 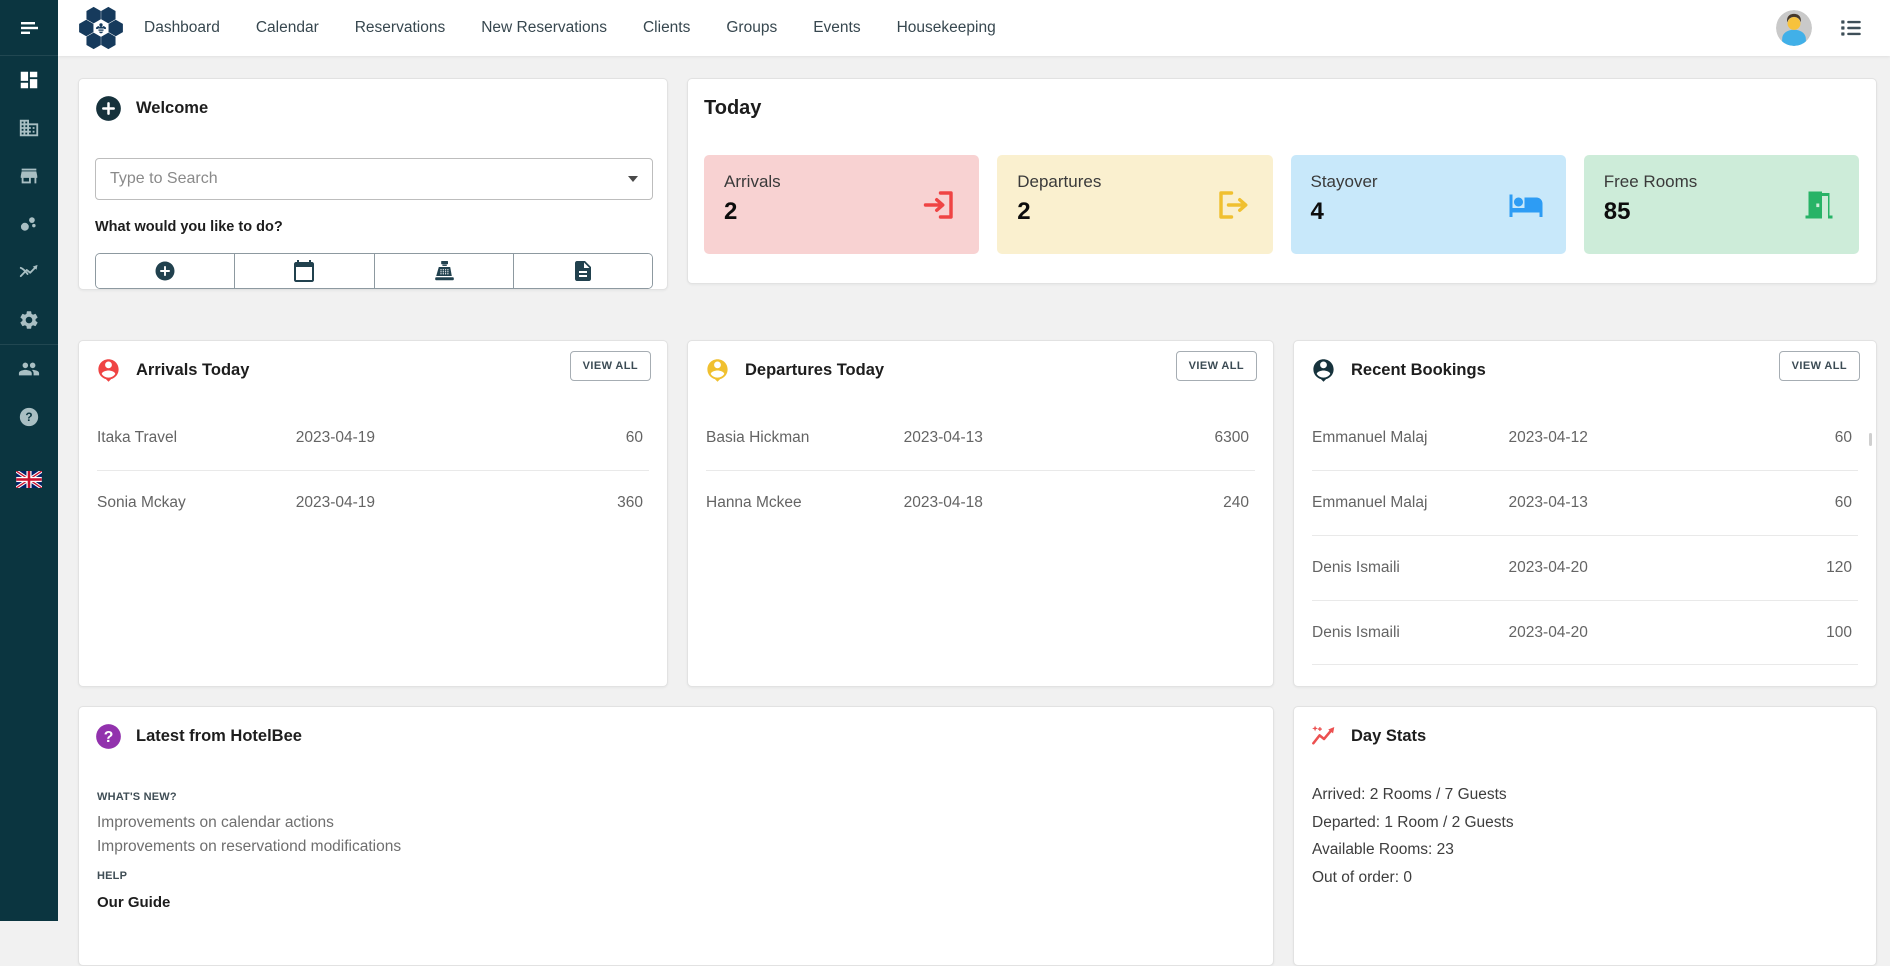 I want to click on nav-item-events: Events, so click(x=837, y=27).